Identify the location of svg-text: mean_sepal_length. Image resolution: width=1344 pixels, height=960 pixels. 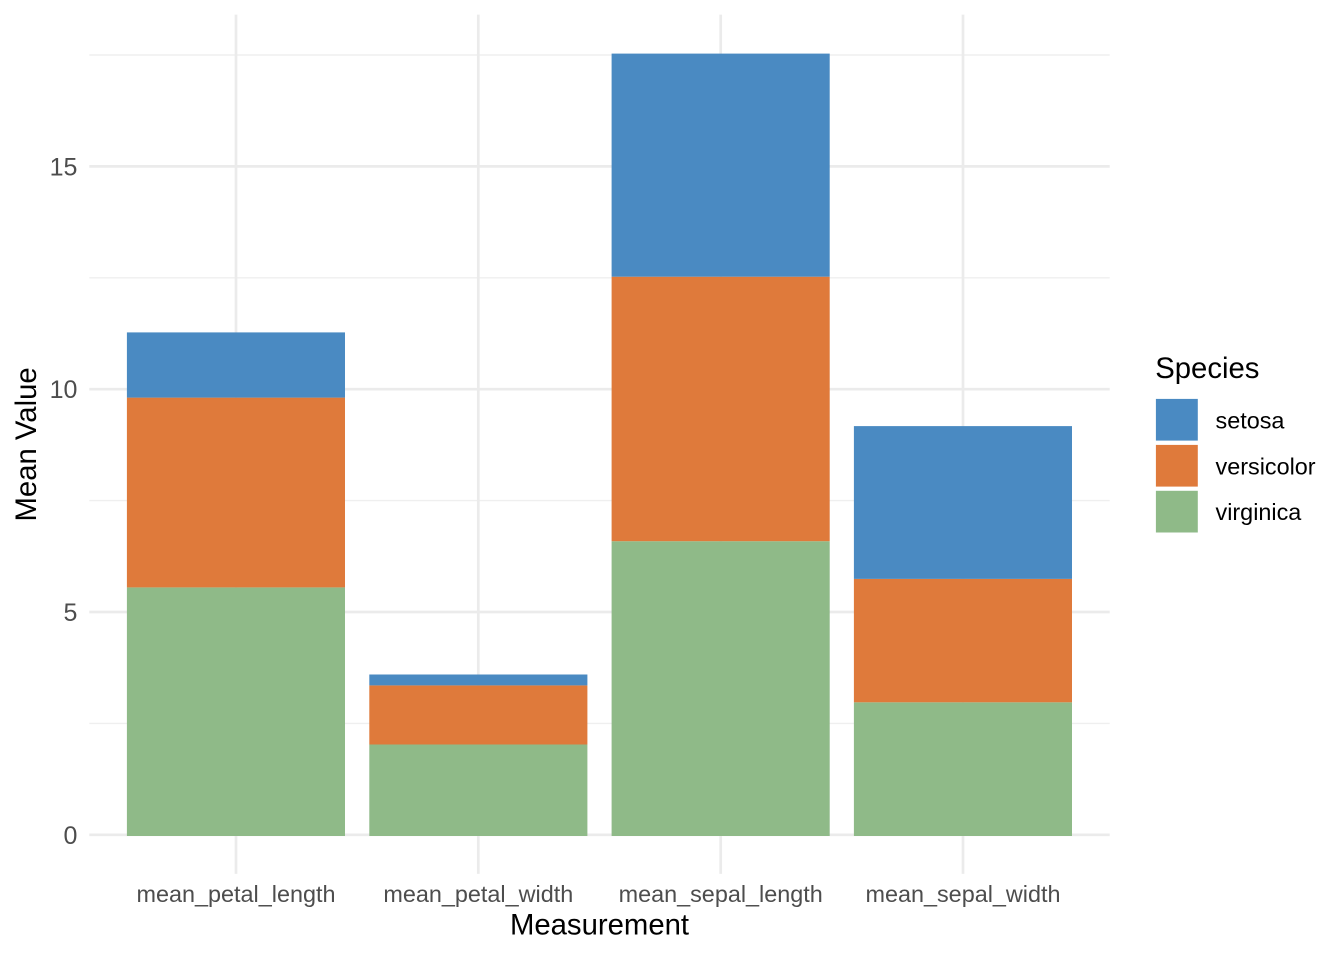
(721, 894).